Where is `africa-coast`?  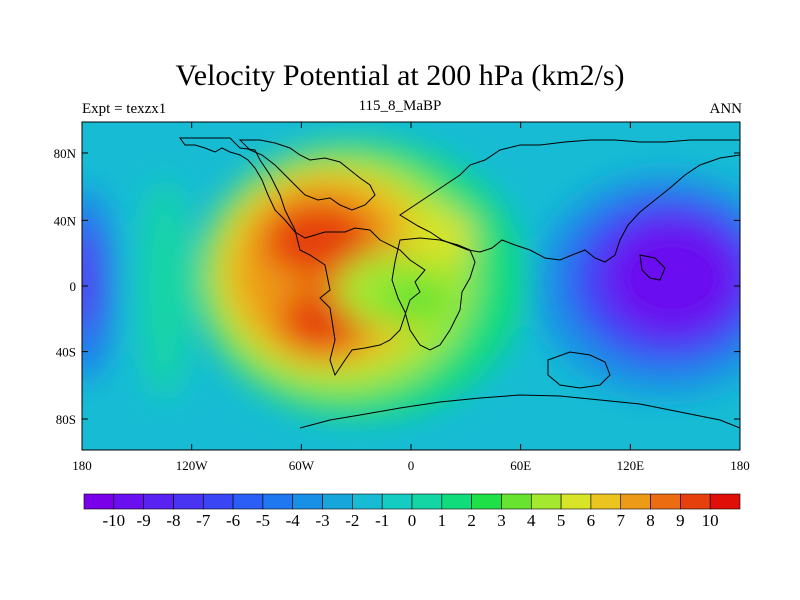 africa-coast is located at coordinates (433, 294).